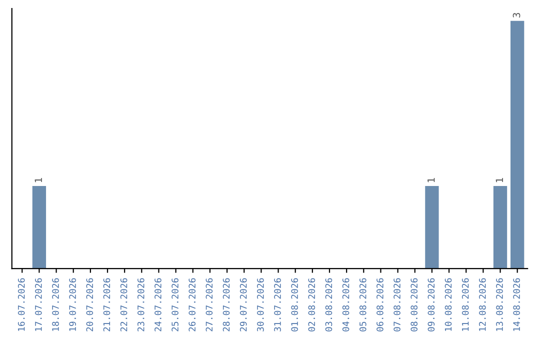  Describe the element at coordinates (294, 305) in the screenshot. I see `x-tick-label: 01.08.2026` at that location.